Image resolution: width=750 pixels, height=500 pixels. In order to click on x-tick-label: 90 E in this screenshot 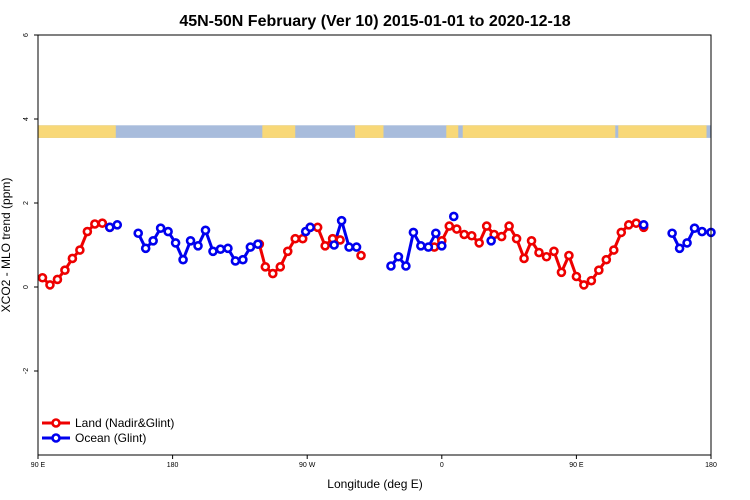, I will do `click(38, 465)`.